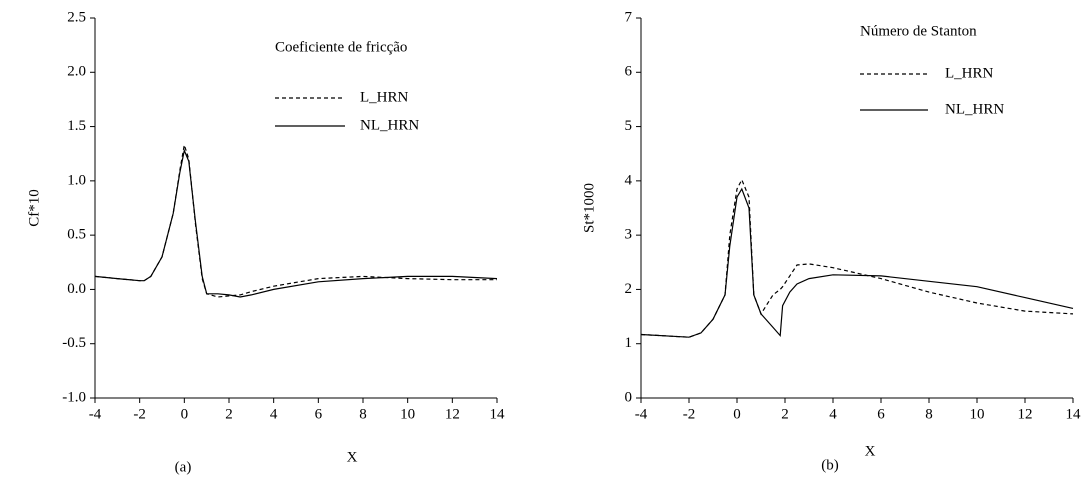 This screenshot has width=1084, height=481. Describe the element at coordinates (629, 397) in the screenshot. I see `y-tick-label: 0` at that location.